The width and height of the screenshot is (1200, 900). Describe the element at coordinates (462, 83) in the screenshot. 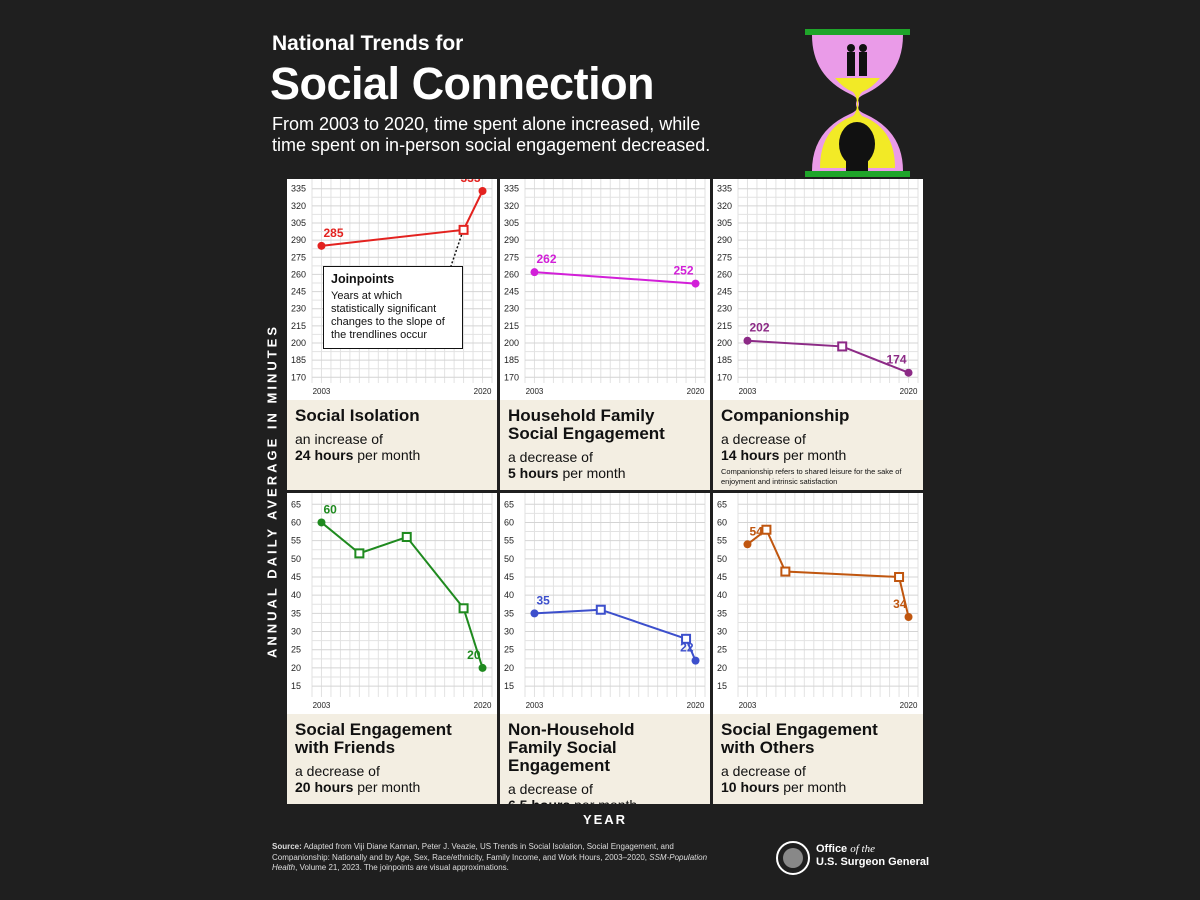

I see `title: Social Connection` at that location.